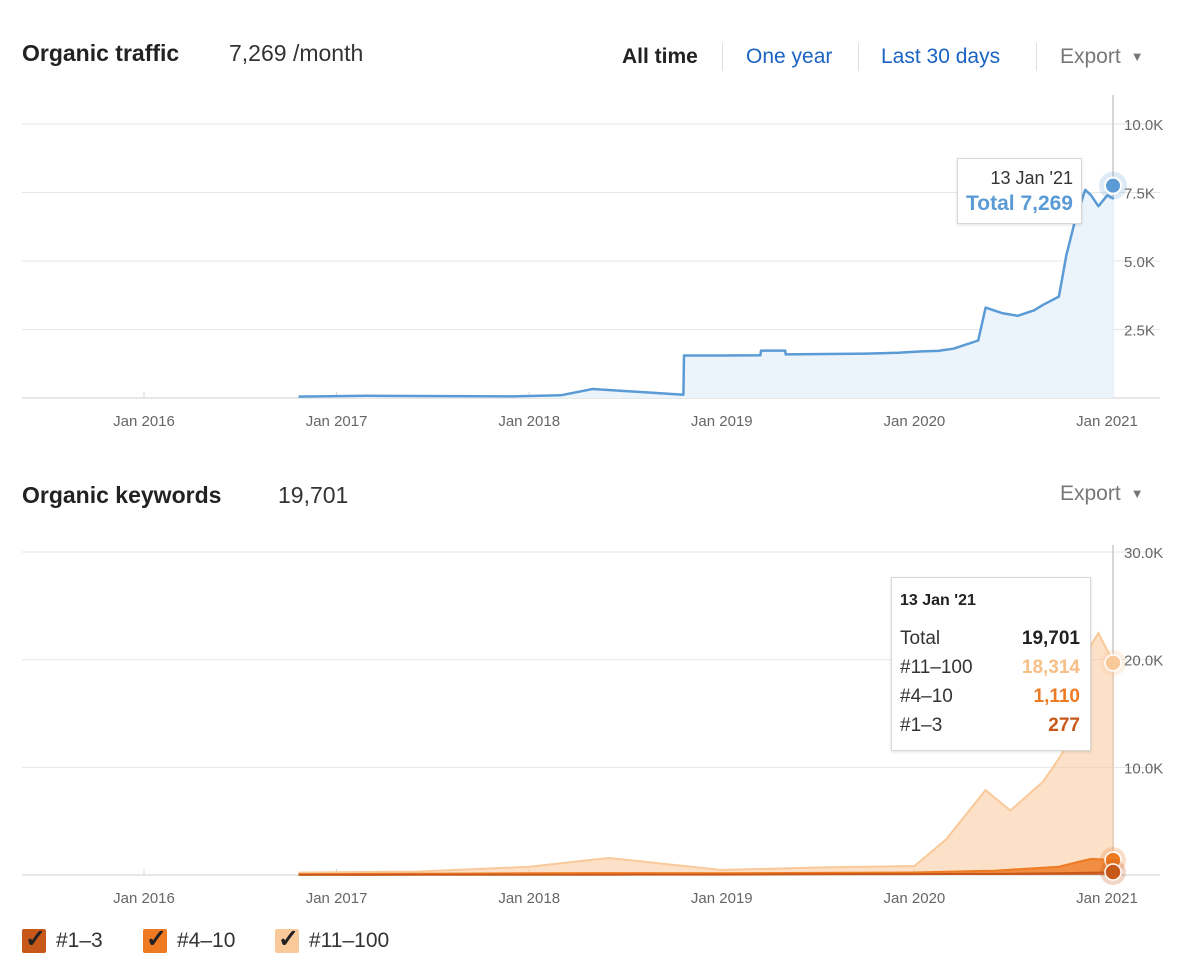  What do you see at coordinates (789, 56) in the screenshot?
I see `tab-one-year: One year` at bounding box center [789, 56].